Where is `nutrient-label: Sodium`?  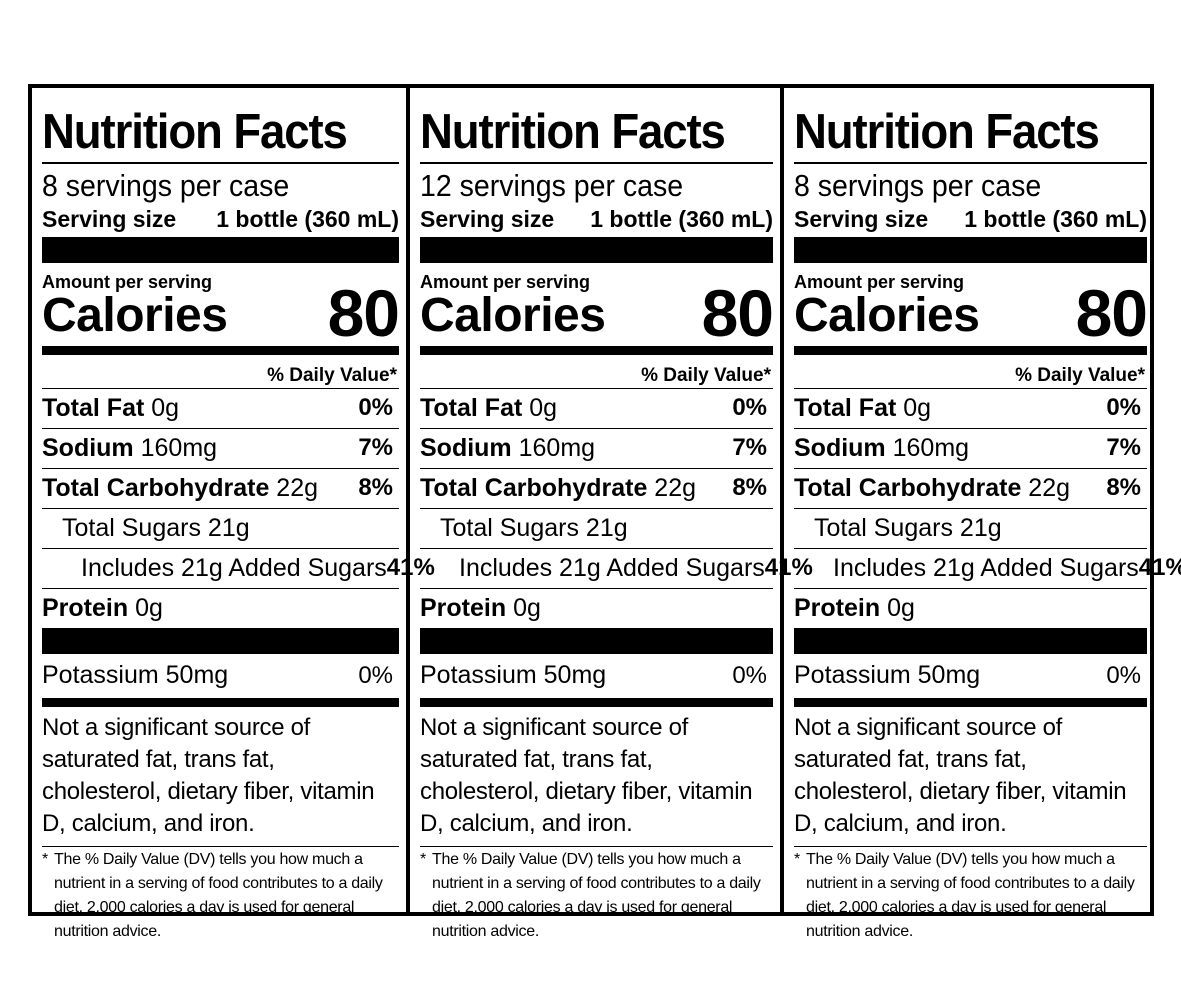
nutrient-label: Sodium is located at coordinates (88, 447).